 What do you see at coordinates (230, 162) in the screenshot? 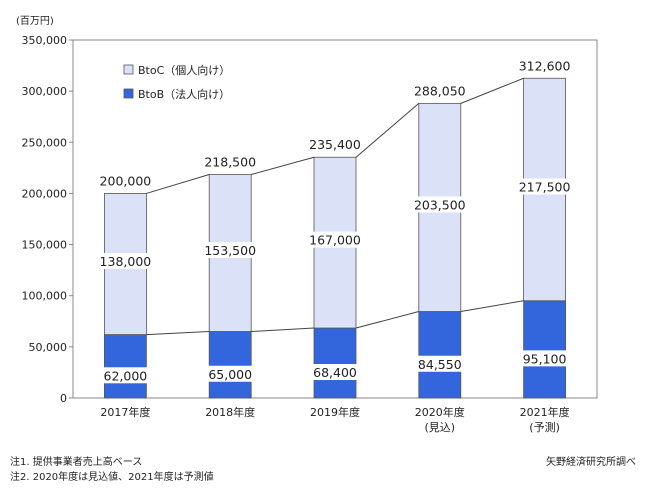
I see `total-value-label: 218,500` at bounding box center [230, 162].